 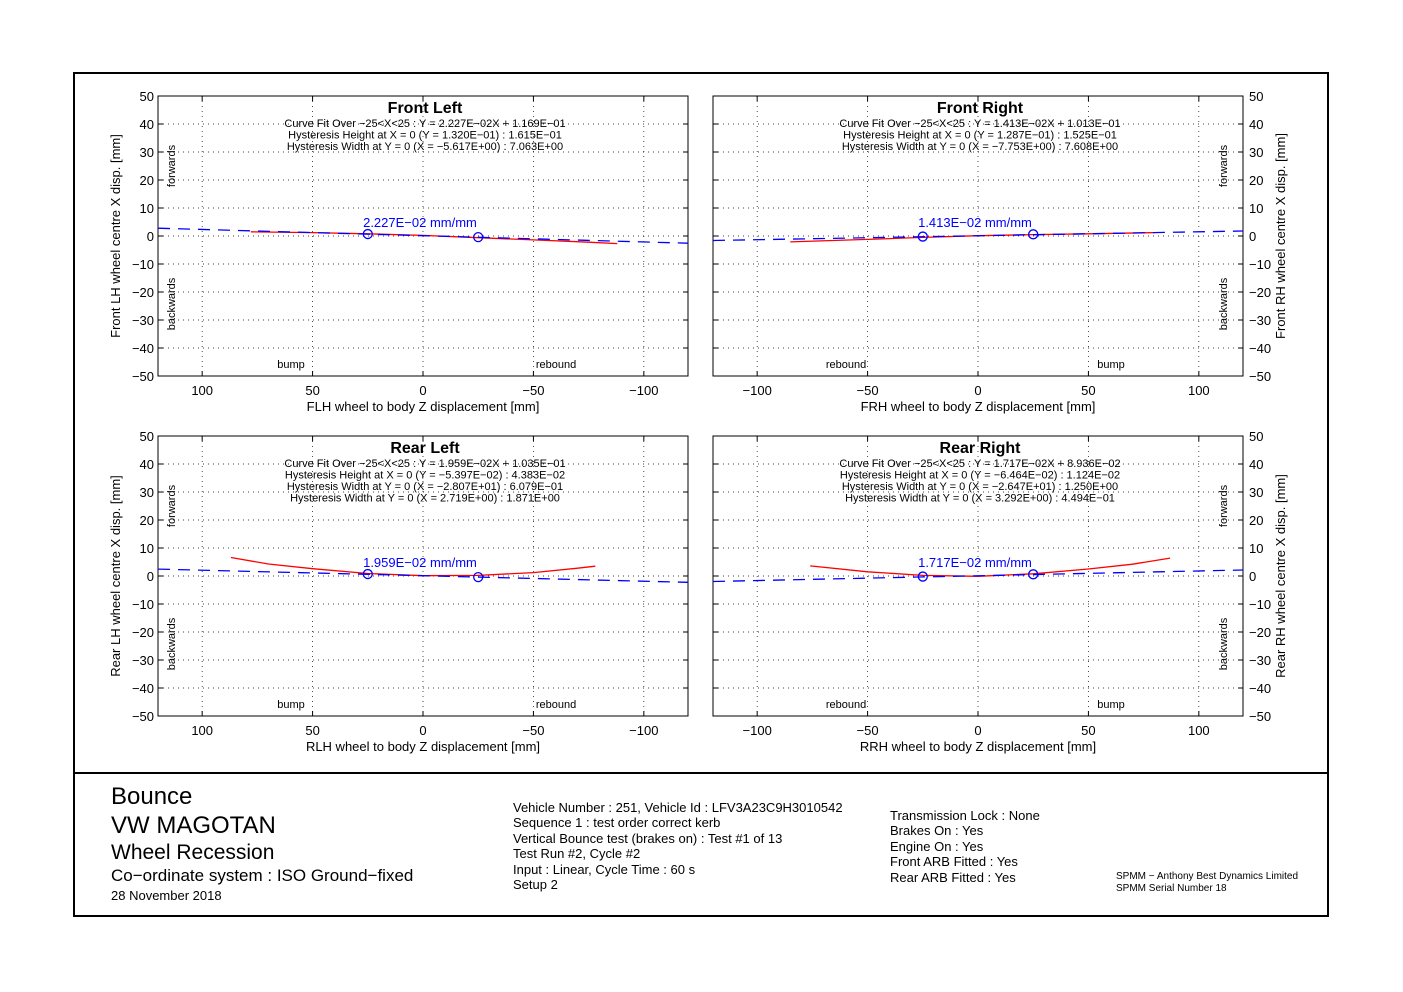 I want to click on vehicle-state-line: Rear ARB Fitted : Yes, so click(x=953, y=877).